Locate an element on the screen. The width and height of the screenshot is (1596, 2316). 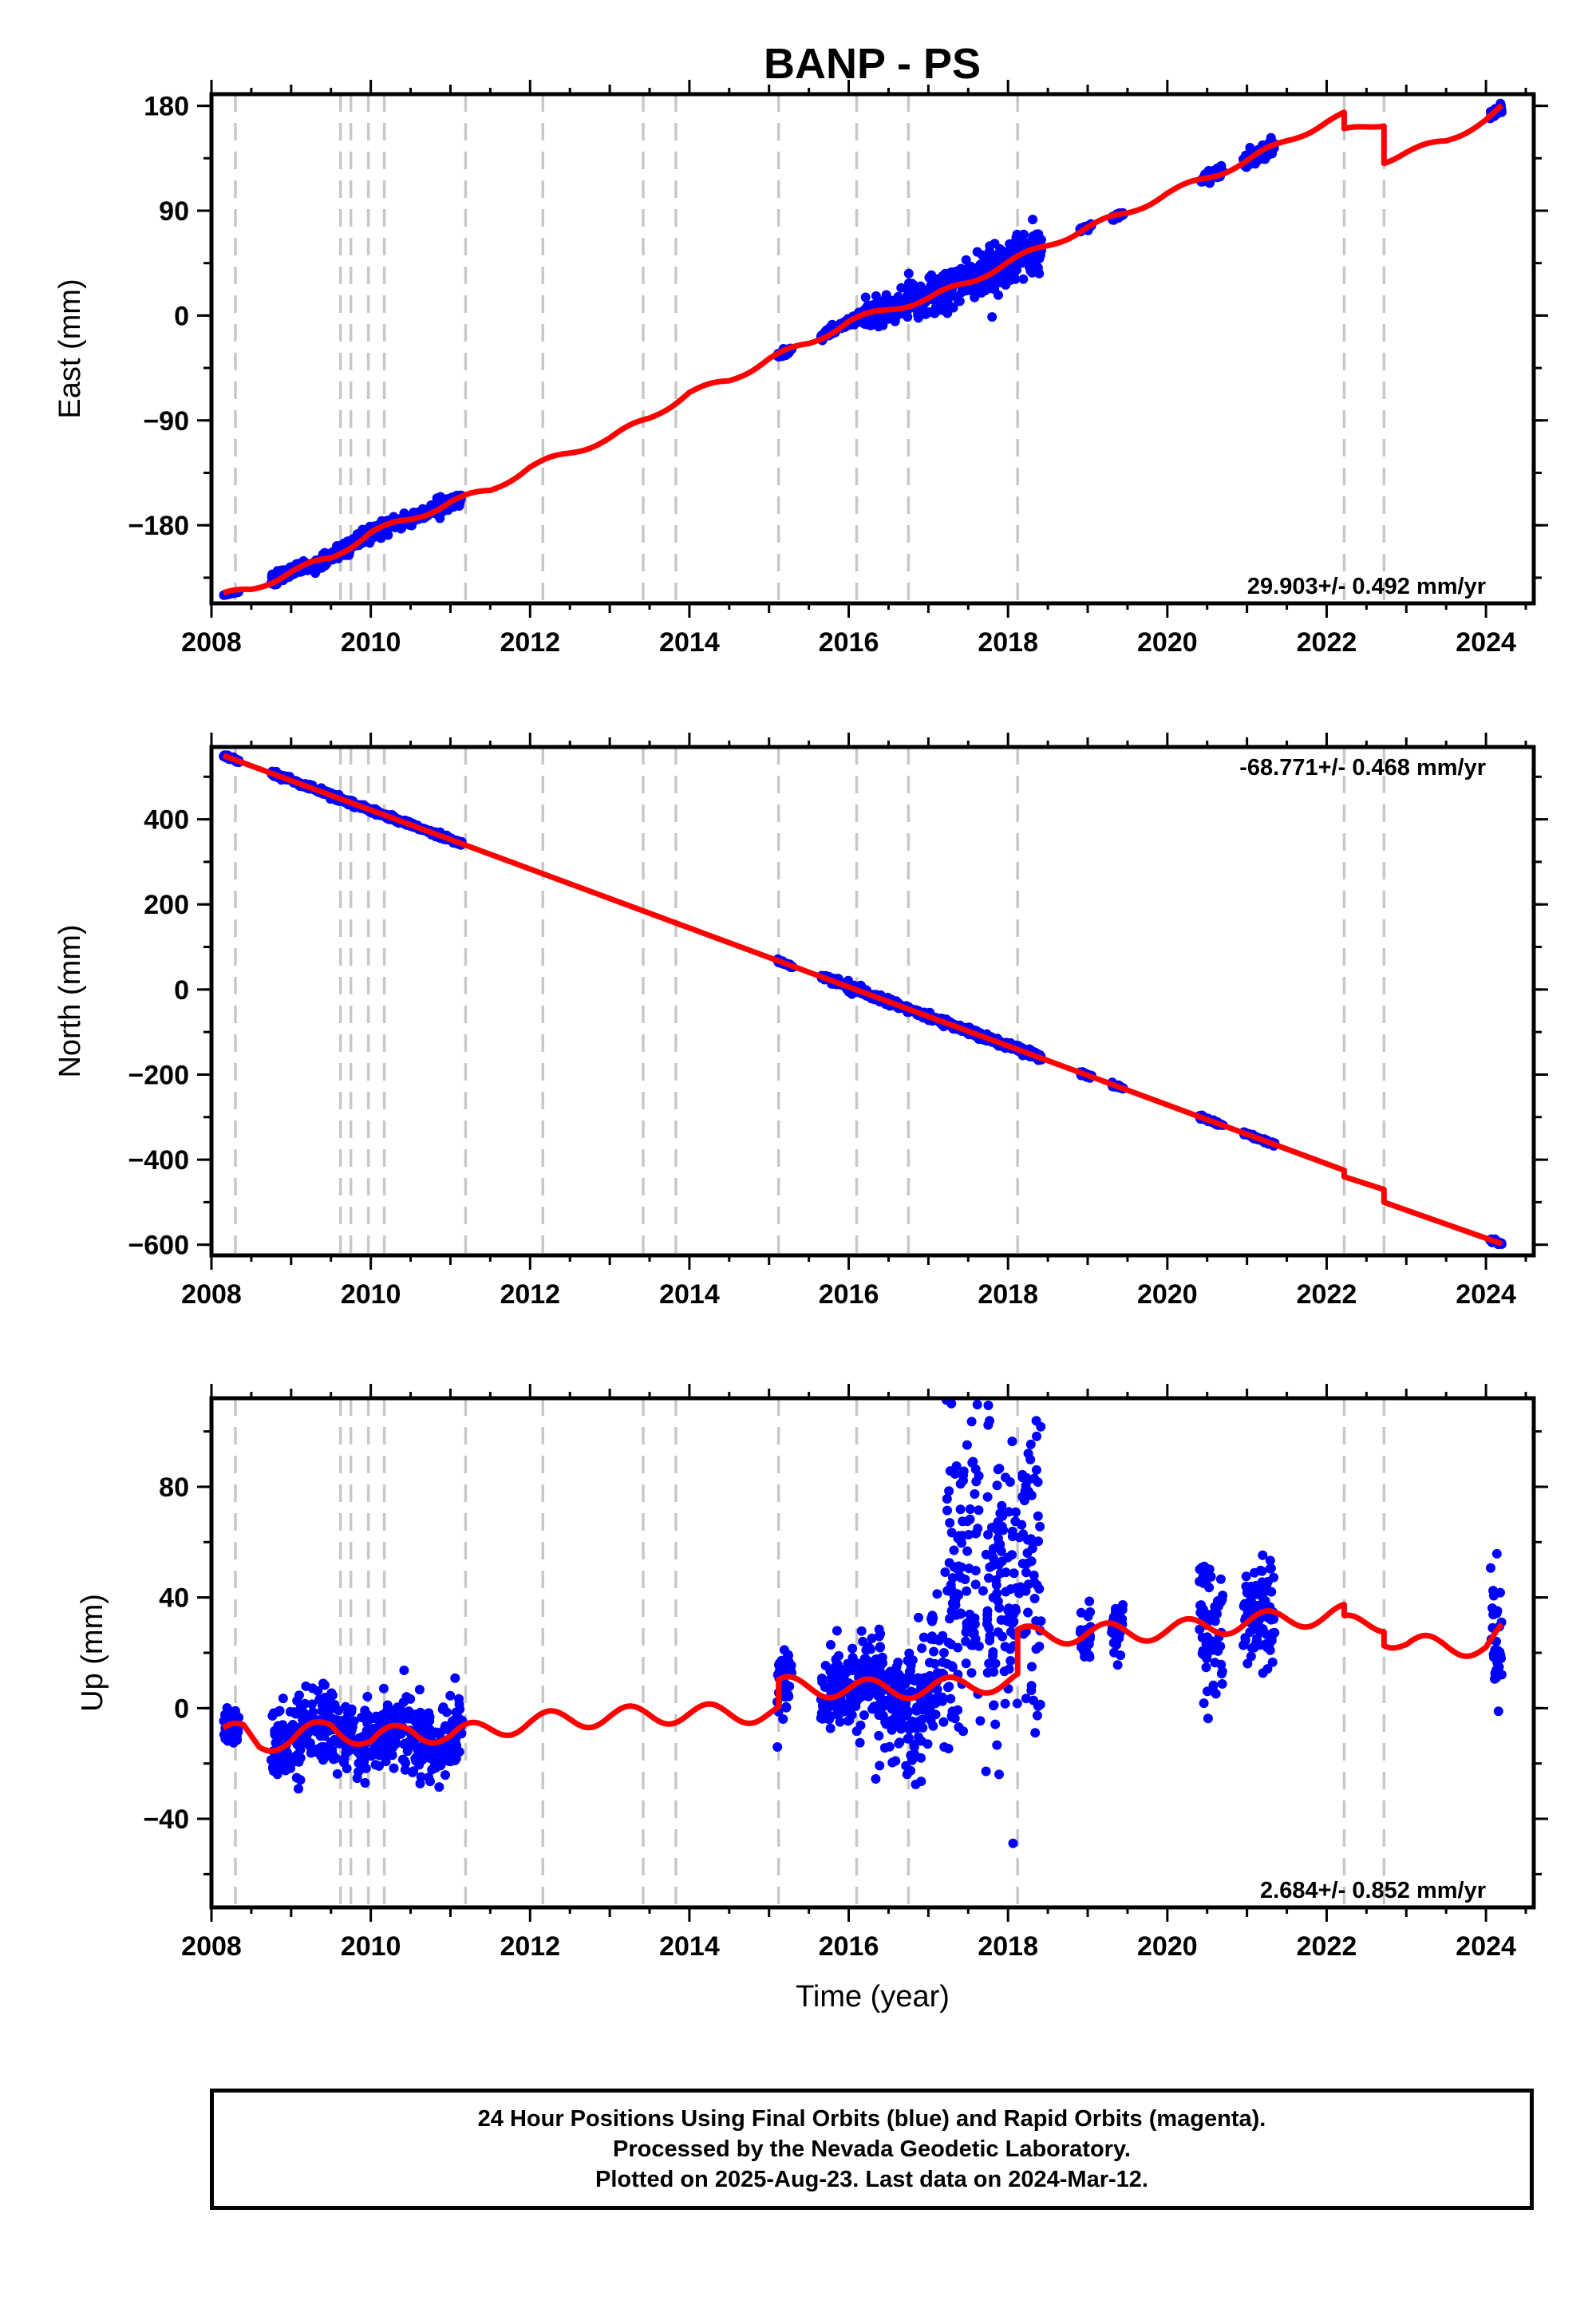
rate-label: 2.684+/- 0.852 mm/yr is located at coordinates (1373, 1890).